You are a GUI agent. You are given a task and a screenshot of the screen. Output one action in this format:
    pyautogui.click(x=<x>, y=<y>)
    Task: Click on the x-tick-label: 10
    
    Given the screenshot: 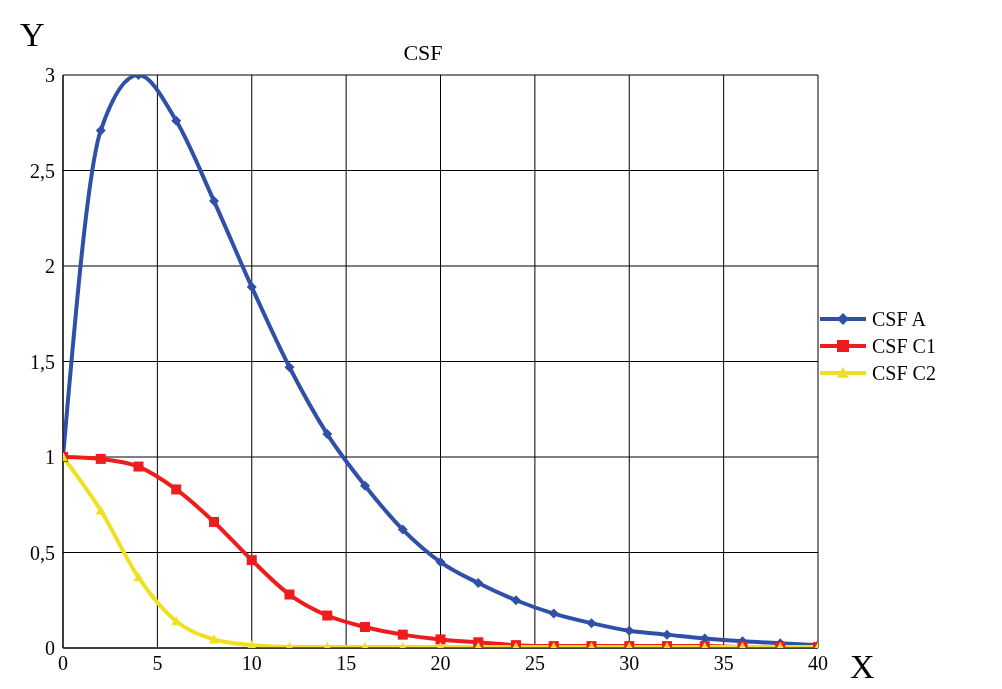 What is the action you would take?
    pyautogui.click(x=251, y=663)
    